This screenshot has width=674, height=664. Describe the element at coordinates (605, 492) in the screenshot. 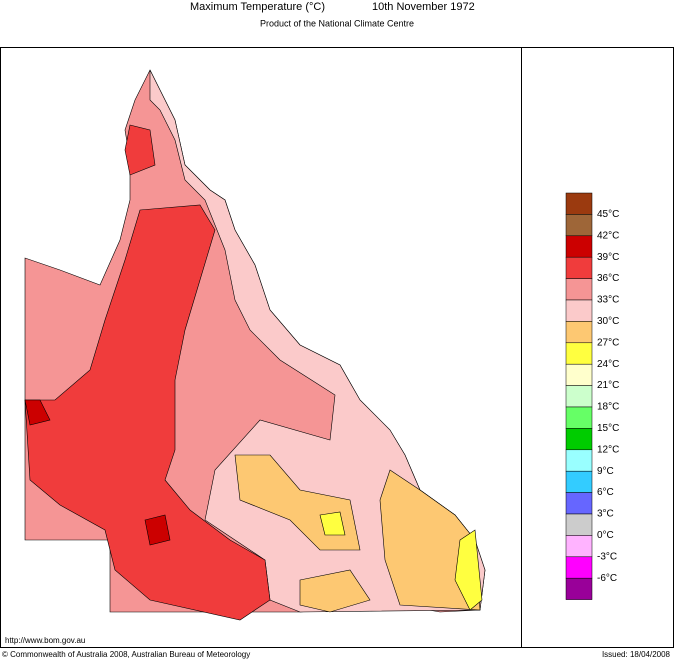

I see `legend-label: 6°C` at that location.